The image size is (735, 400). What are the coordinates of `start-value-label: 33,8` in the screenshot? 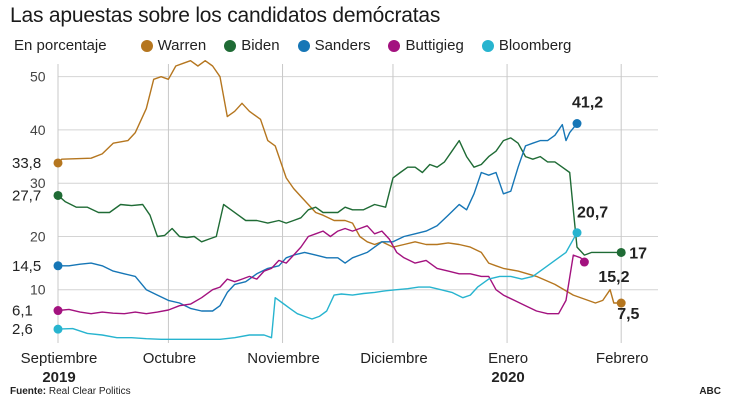 It's located at (26, 163).